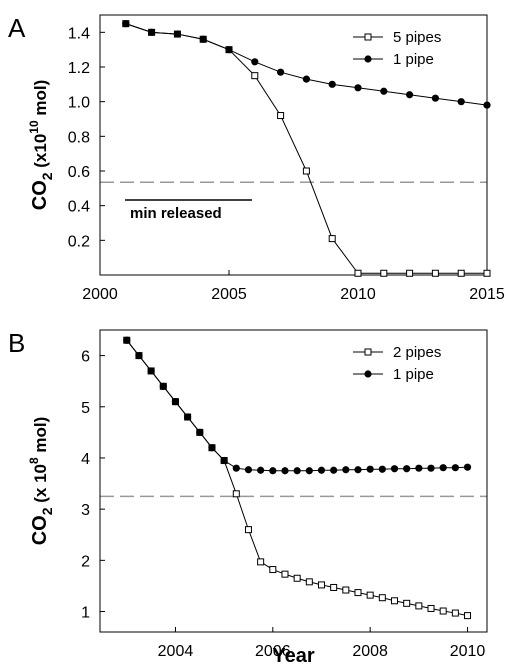 Image resolution: width=506 pixels, height=669 pixels. What do you see at coordinates (79, 68) in the screenshot?
I see `y-tick-label: 1.2` at bounding box center [79, 68].